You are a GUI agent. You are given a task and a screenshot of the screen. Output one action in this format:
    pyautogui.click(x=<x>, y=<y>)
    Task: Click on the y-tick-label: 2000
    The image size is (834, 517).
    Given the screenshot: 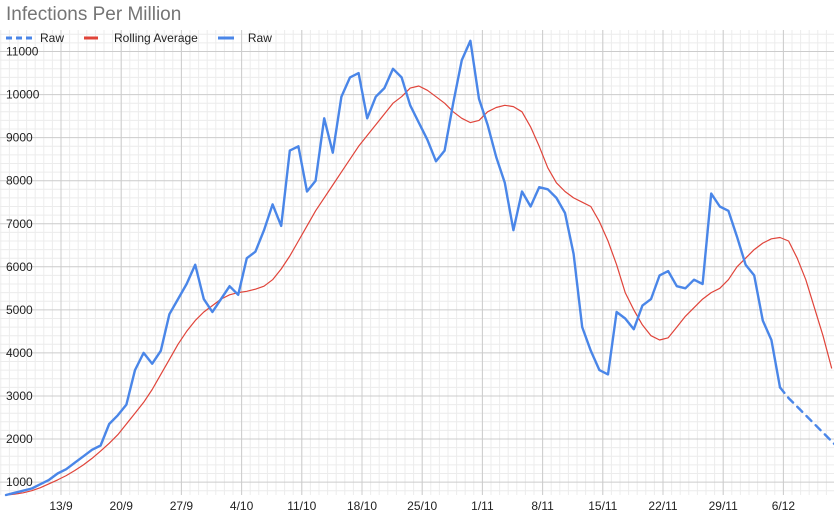 What is the action you would take?
    pyautogui.click(x=19, y=439)
    